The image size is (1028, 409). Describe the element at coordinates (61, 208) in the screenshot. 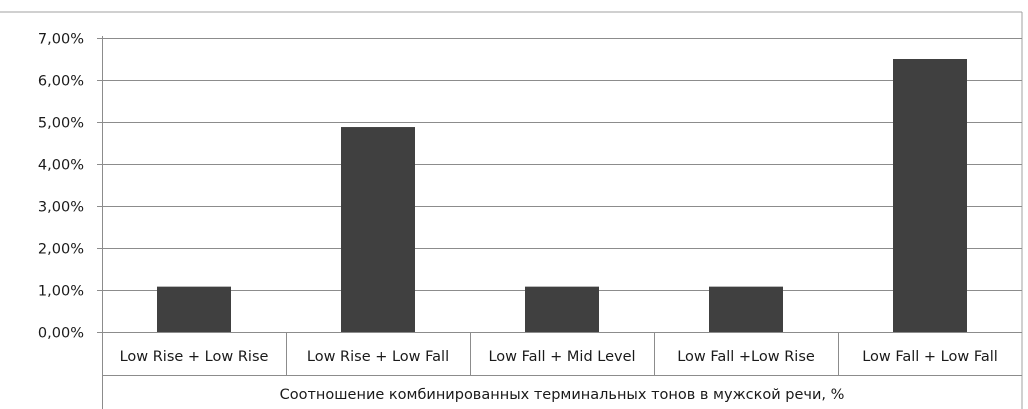

I see `y-tick-label: 3,00%` at that location.